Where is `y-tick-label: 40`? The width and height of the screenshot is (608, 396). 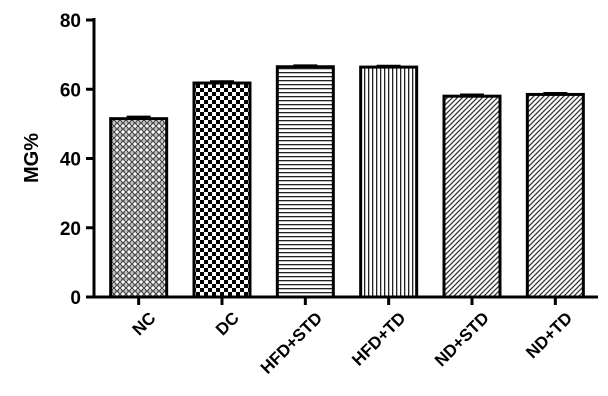
y-tick-label: 40 is located at coordinates (70, 160).